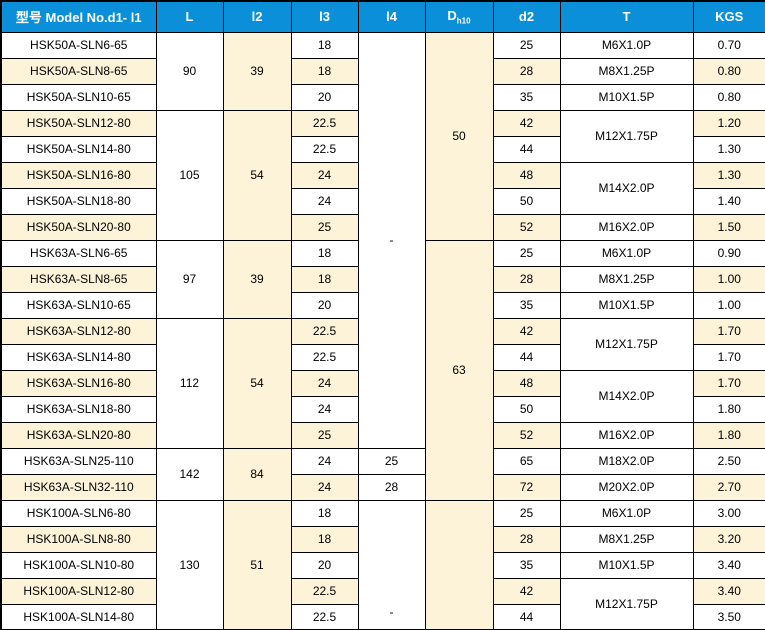 This screenshot has width=765, height=630. I want to click on table-row: HSK63A-SLN18-80 24 50 1.80, so click(382, 409).